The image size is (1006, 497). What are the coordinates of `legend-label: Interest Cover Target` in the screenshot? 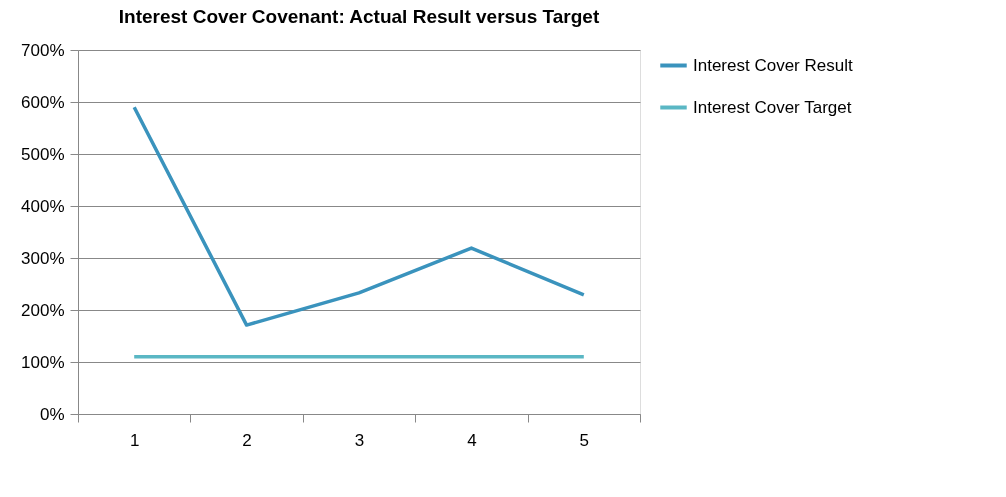 It's located at (772, 107).